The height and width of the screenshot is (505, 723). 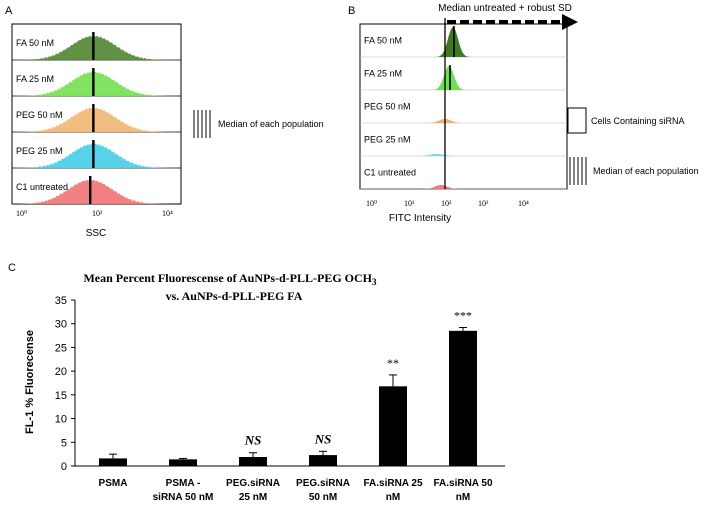 What do you see at coordinates (64, 467) in the screenshot?
I see `panel-c-ytick-label: 0` at bounding box center [64, 467].